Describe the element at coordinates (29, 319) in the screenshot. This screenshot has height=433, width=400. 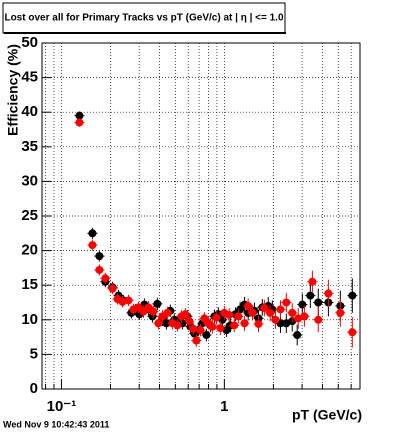
I see `y-tick-label: 10` at that location.